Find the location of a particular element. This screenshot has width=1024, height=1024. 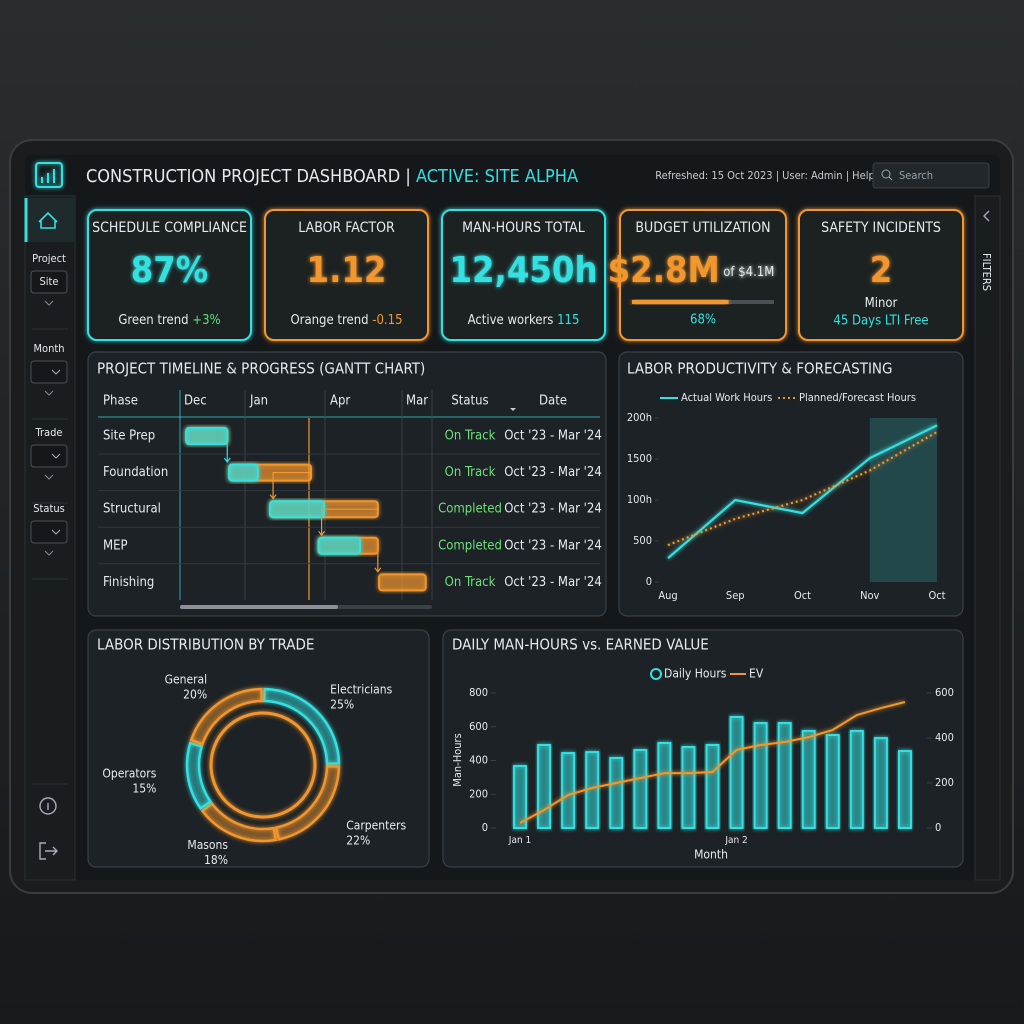

y-tick-label: 1500 is located at coordinates (639, 458).